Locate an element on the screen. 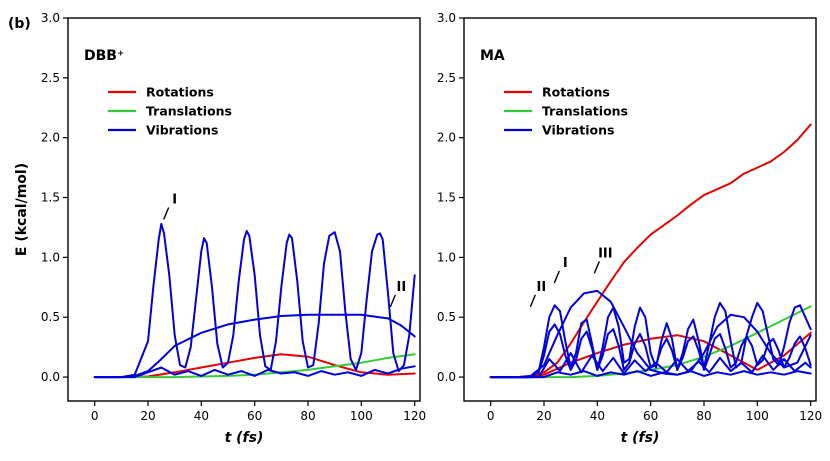 The height and width of the screenshot is (461, 830). panel-title: MA is located at coordinates (492, 56).